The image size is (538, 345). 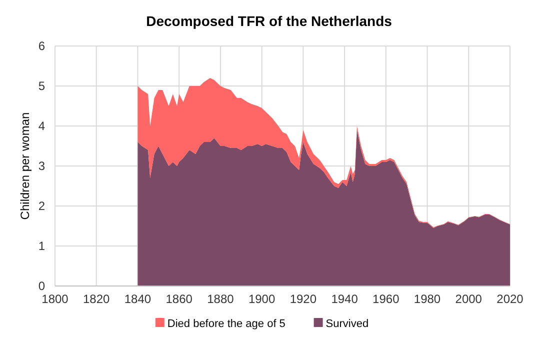 What do you see at coordinates (138, 299) in the screenshot?
I see `x-tick-label: 1840` at bounding box center [138, 299].